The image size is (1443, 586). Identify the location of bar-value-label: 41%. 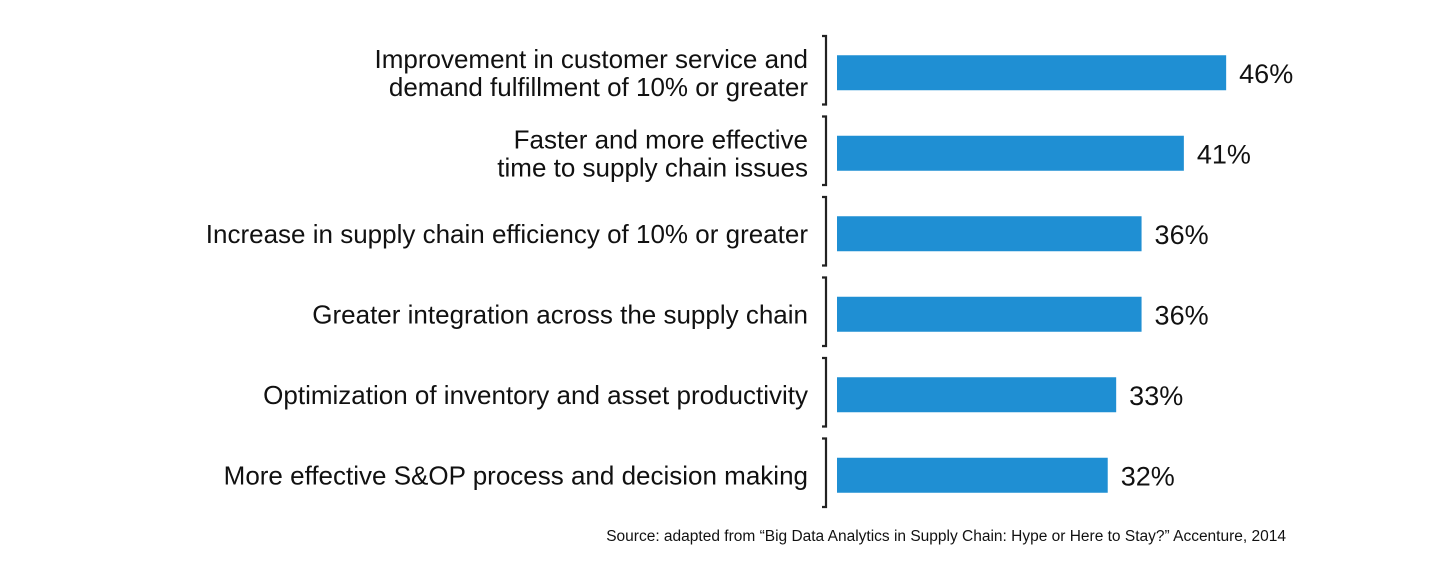
(1224, 154).